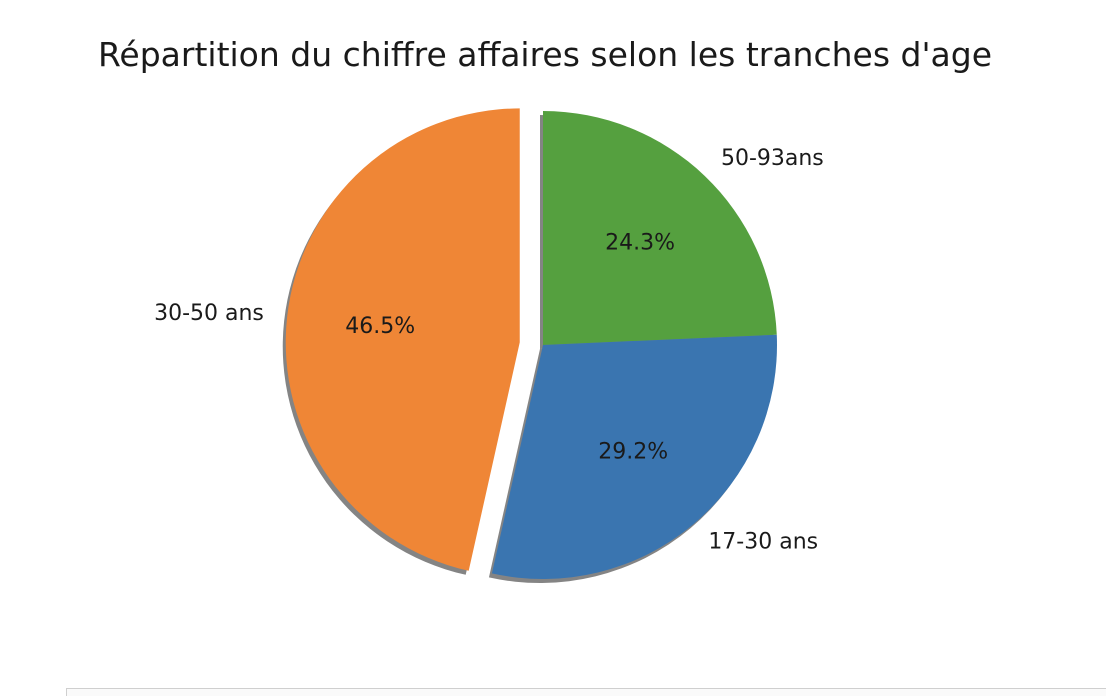  I want to click on slice-percent-17-30-ans: 29.2%, so click(633, 452).